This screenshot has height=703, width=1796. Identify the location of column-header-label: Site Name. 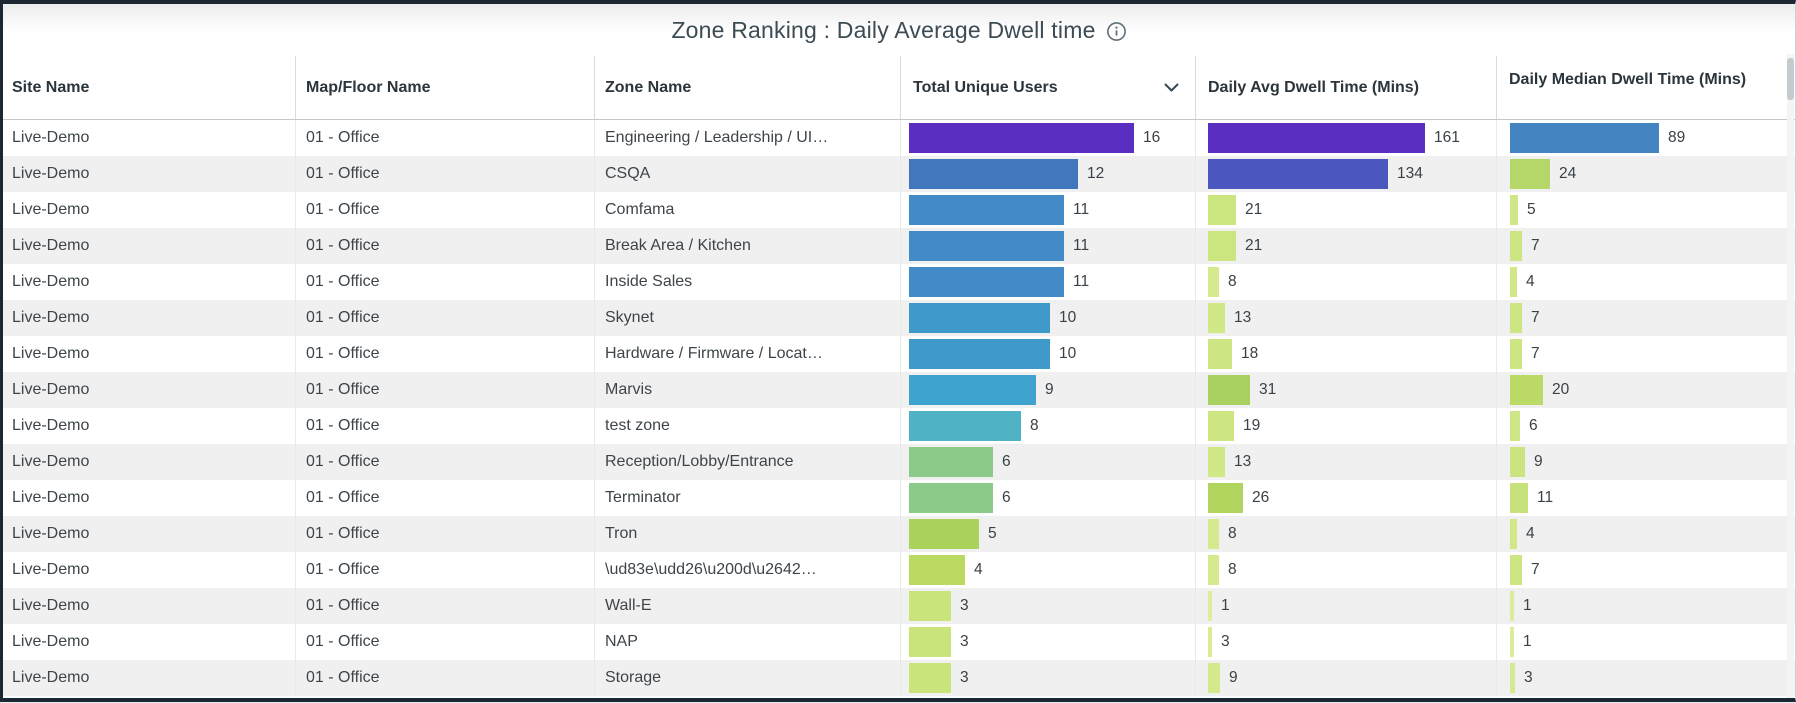
(51, 87).